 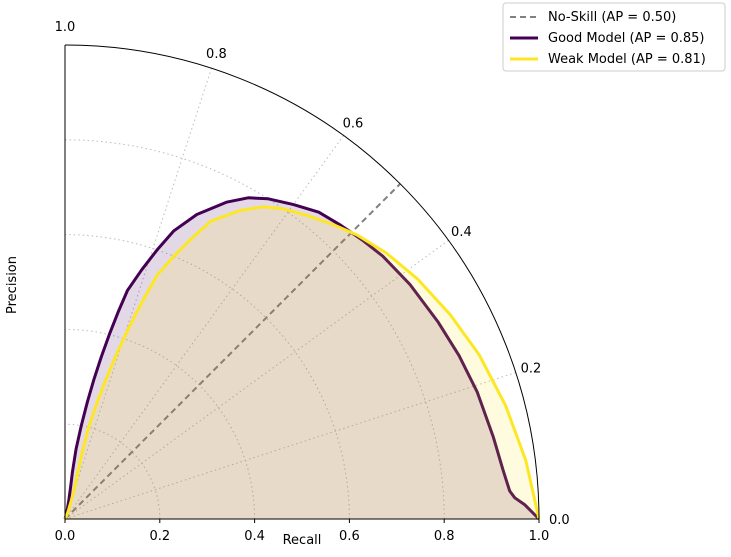 I want to click on angular-tick-label-2: 0.4, so click(x=461, y=232).